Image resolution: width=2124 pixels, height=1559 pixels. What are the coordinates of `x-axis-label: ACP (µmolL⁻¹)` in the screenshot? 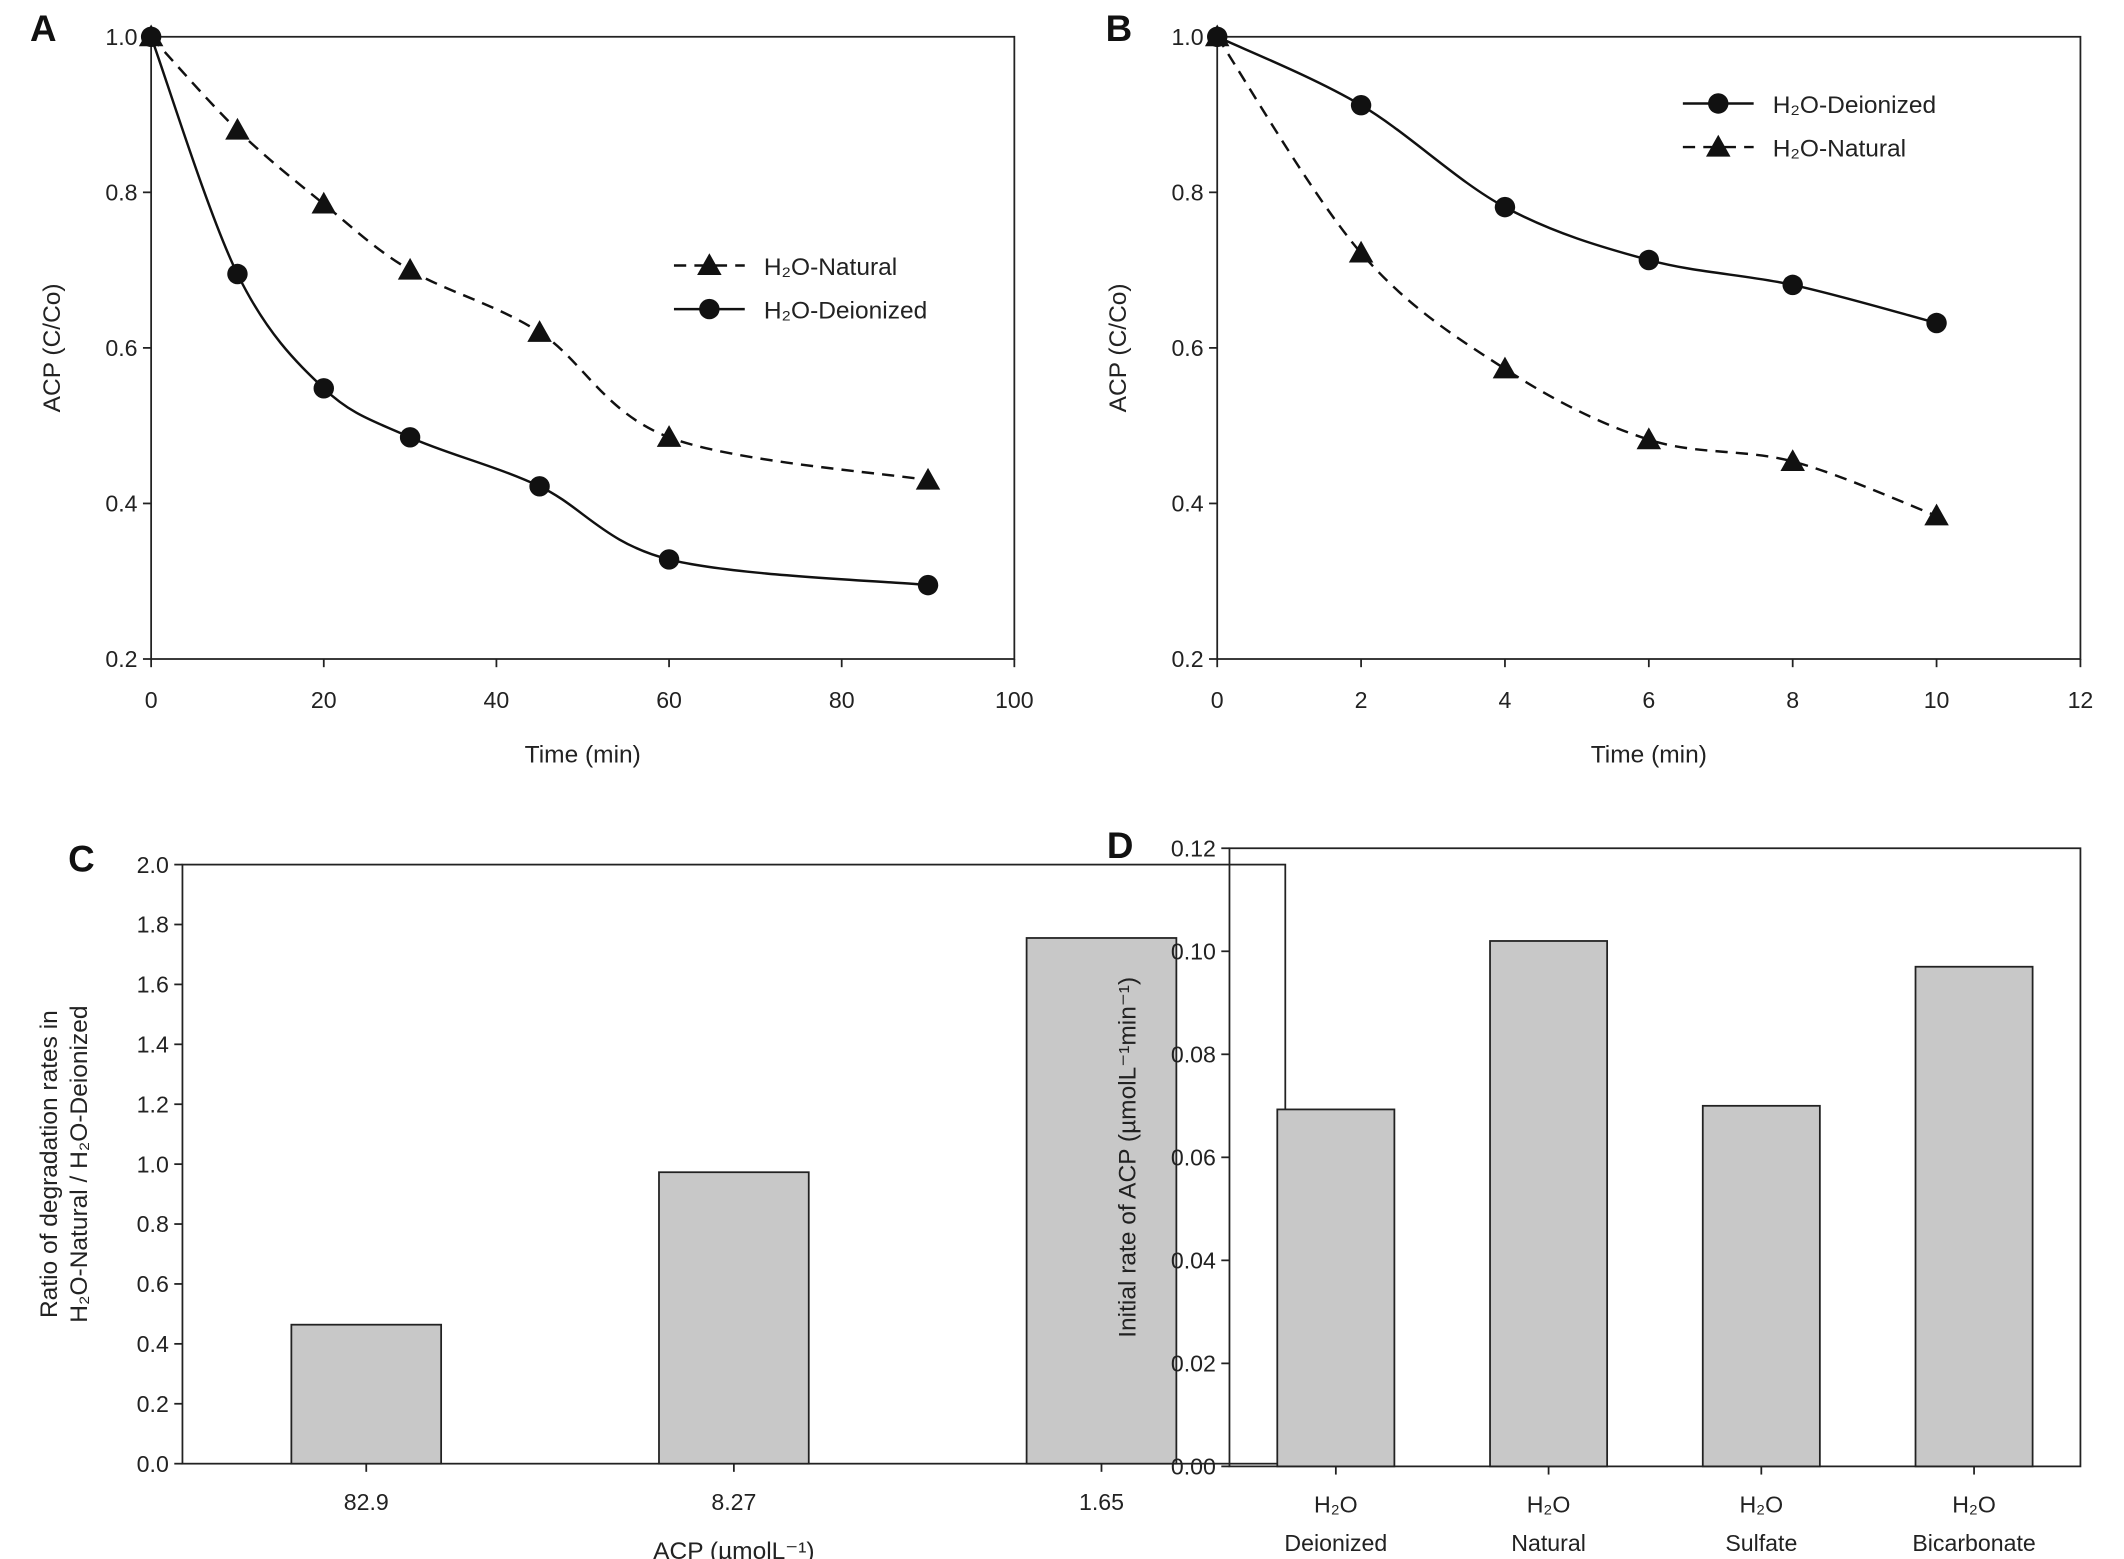 It's located at (733, 1548).